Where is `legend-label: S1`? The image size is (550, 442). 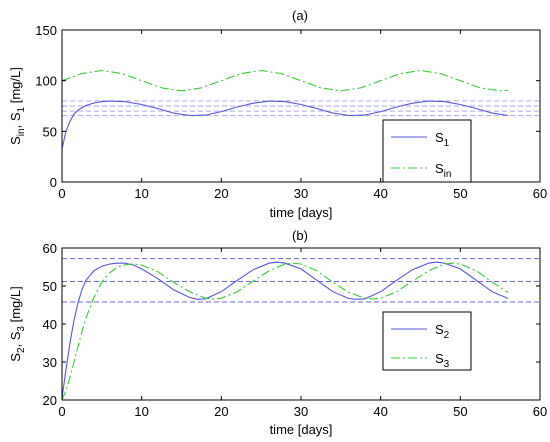 legend-label: S1 is located at coordinates (442, 139).